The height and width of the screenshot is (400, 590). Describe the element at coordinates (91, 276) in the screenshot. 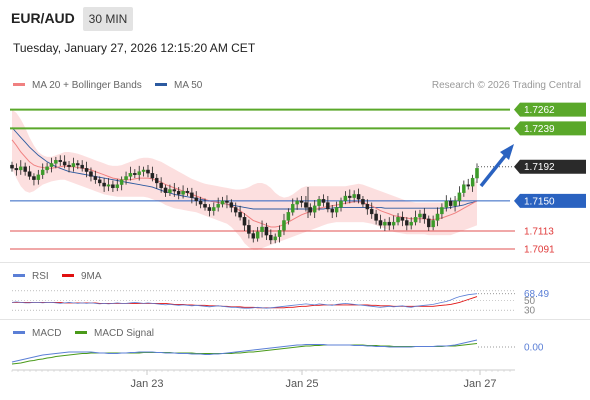

I see `legend-9ma-label: 9MA` at that location.